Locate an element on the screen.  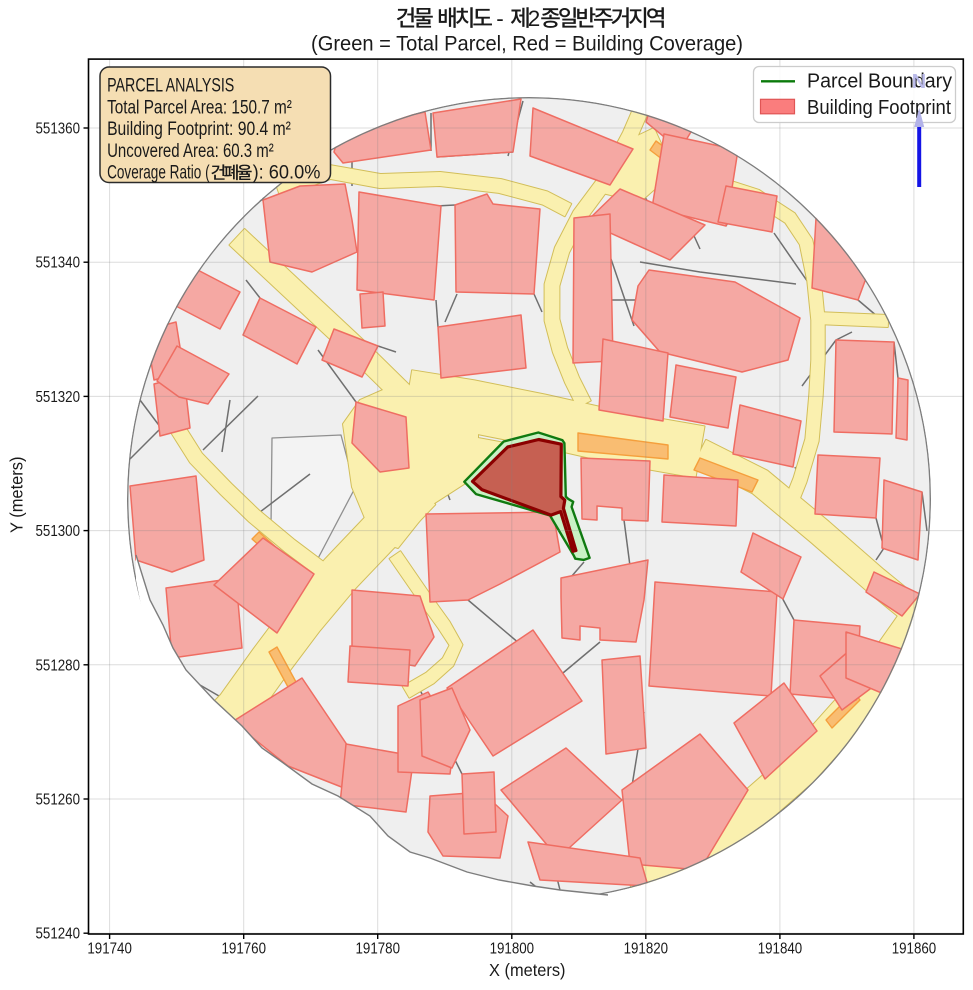
svg-text: Y (meters) is located at coordinates (17, 495).